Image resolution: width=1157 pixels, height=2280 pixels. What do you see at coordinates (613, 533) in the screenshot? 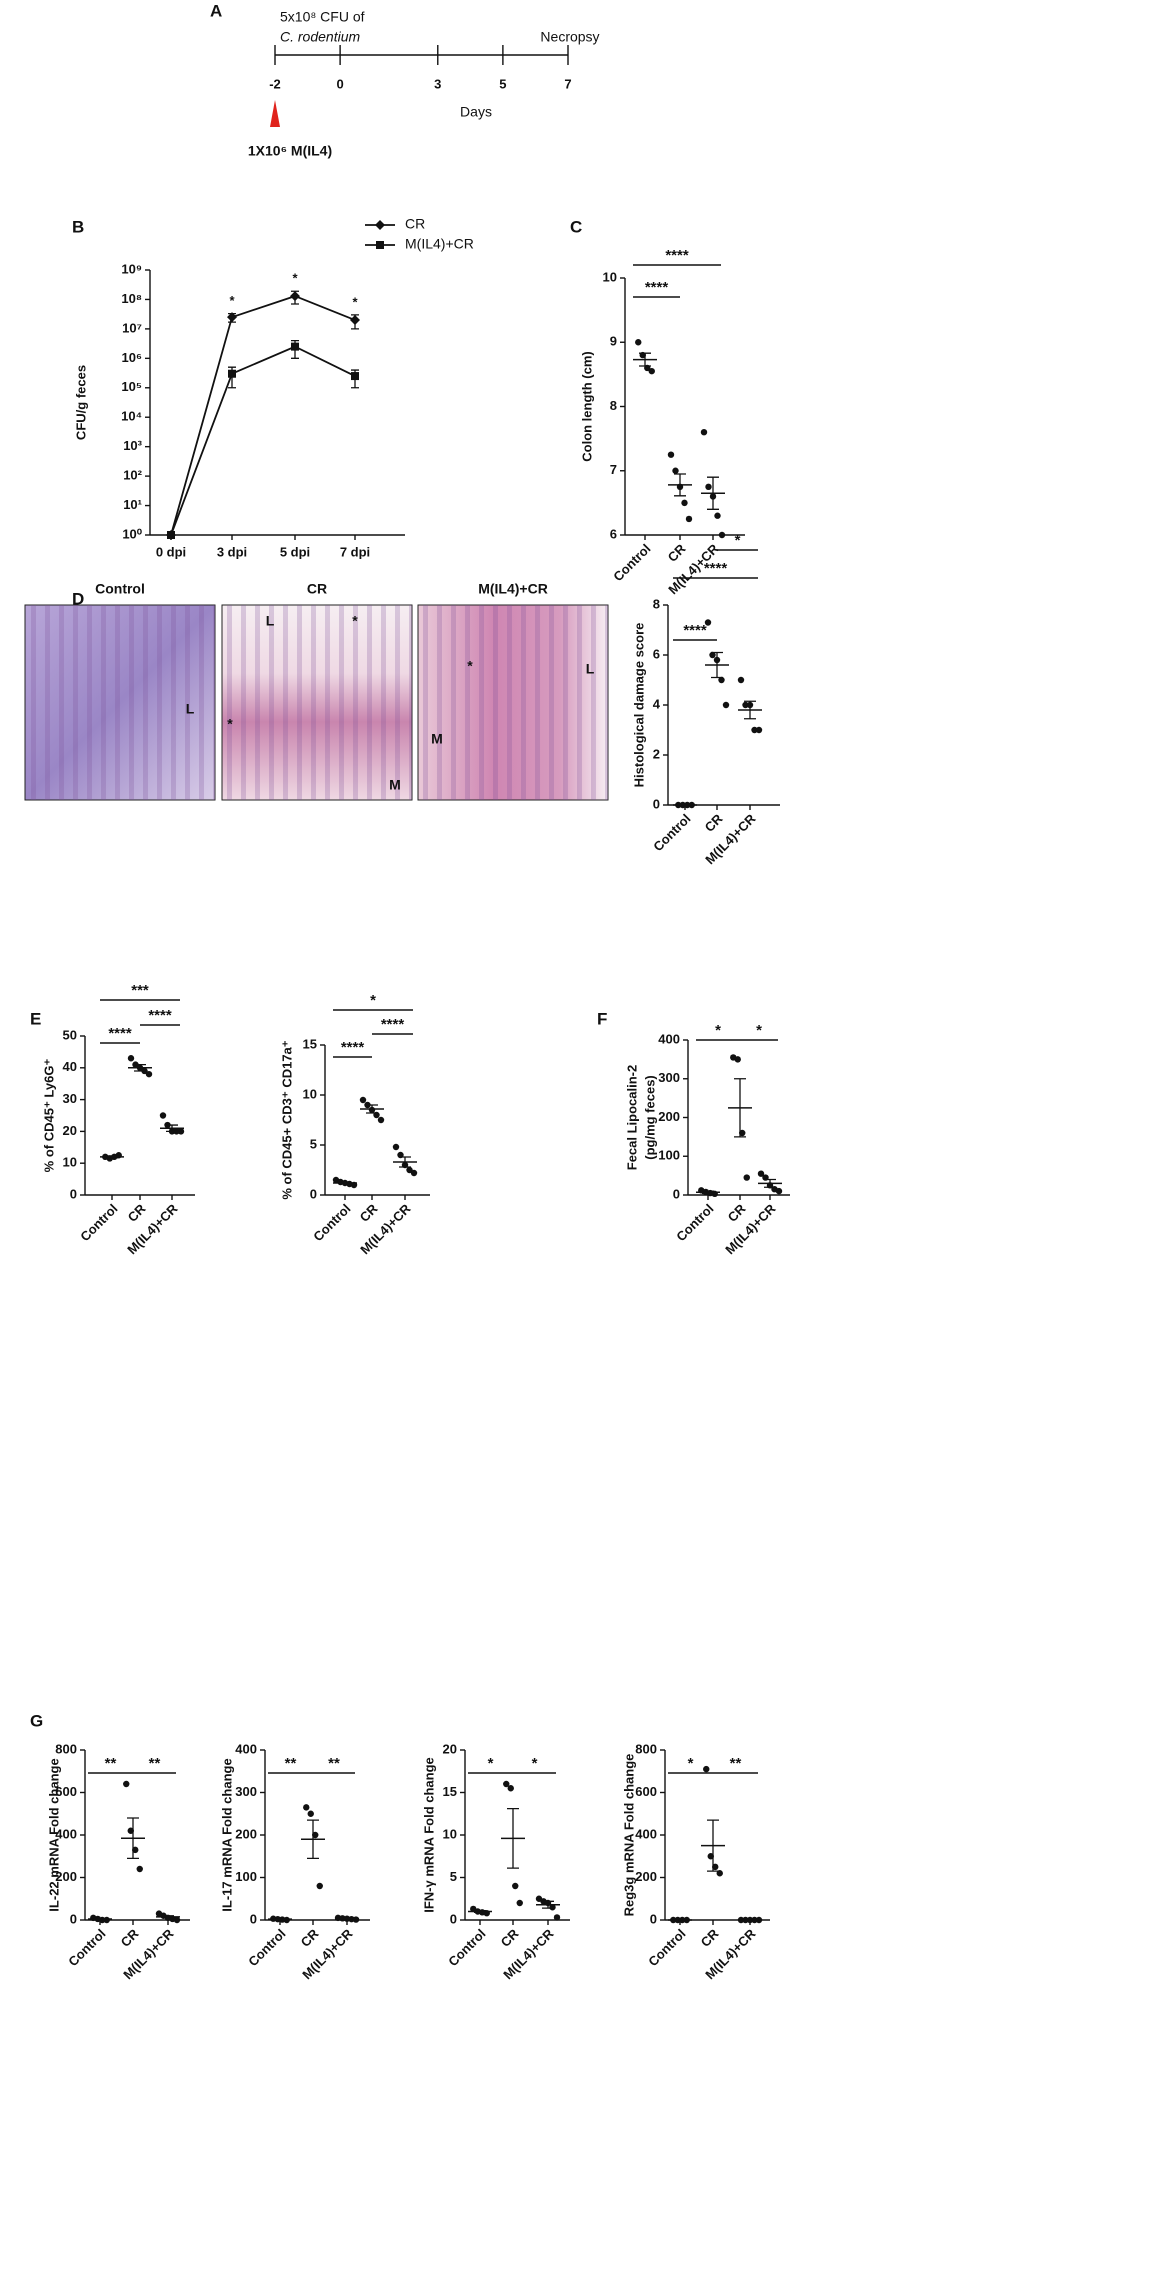
I see `y-tick-label: 6` at bounding box center [613, 533].